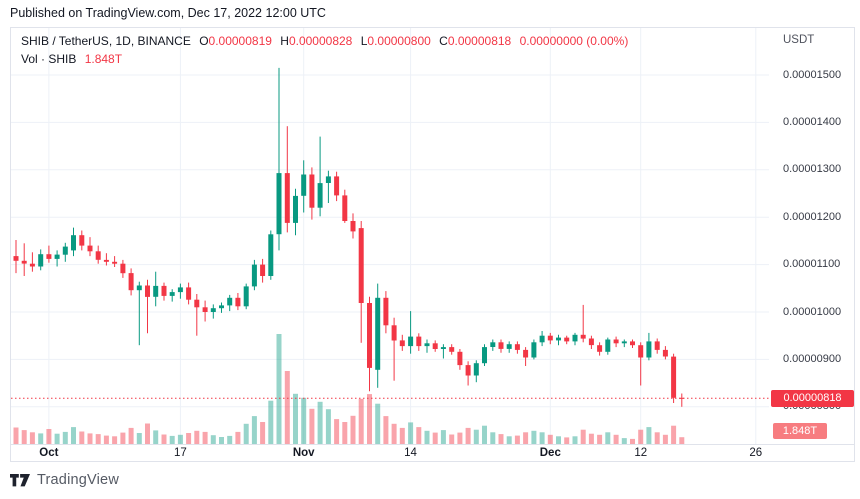 This screenshot has width=860, height=499. What do you see at coordinates (812, 358) in the screenshot?
I see `price-tick: 0.00000900` at bounding box center [812, 358].